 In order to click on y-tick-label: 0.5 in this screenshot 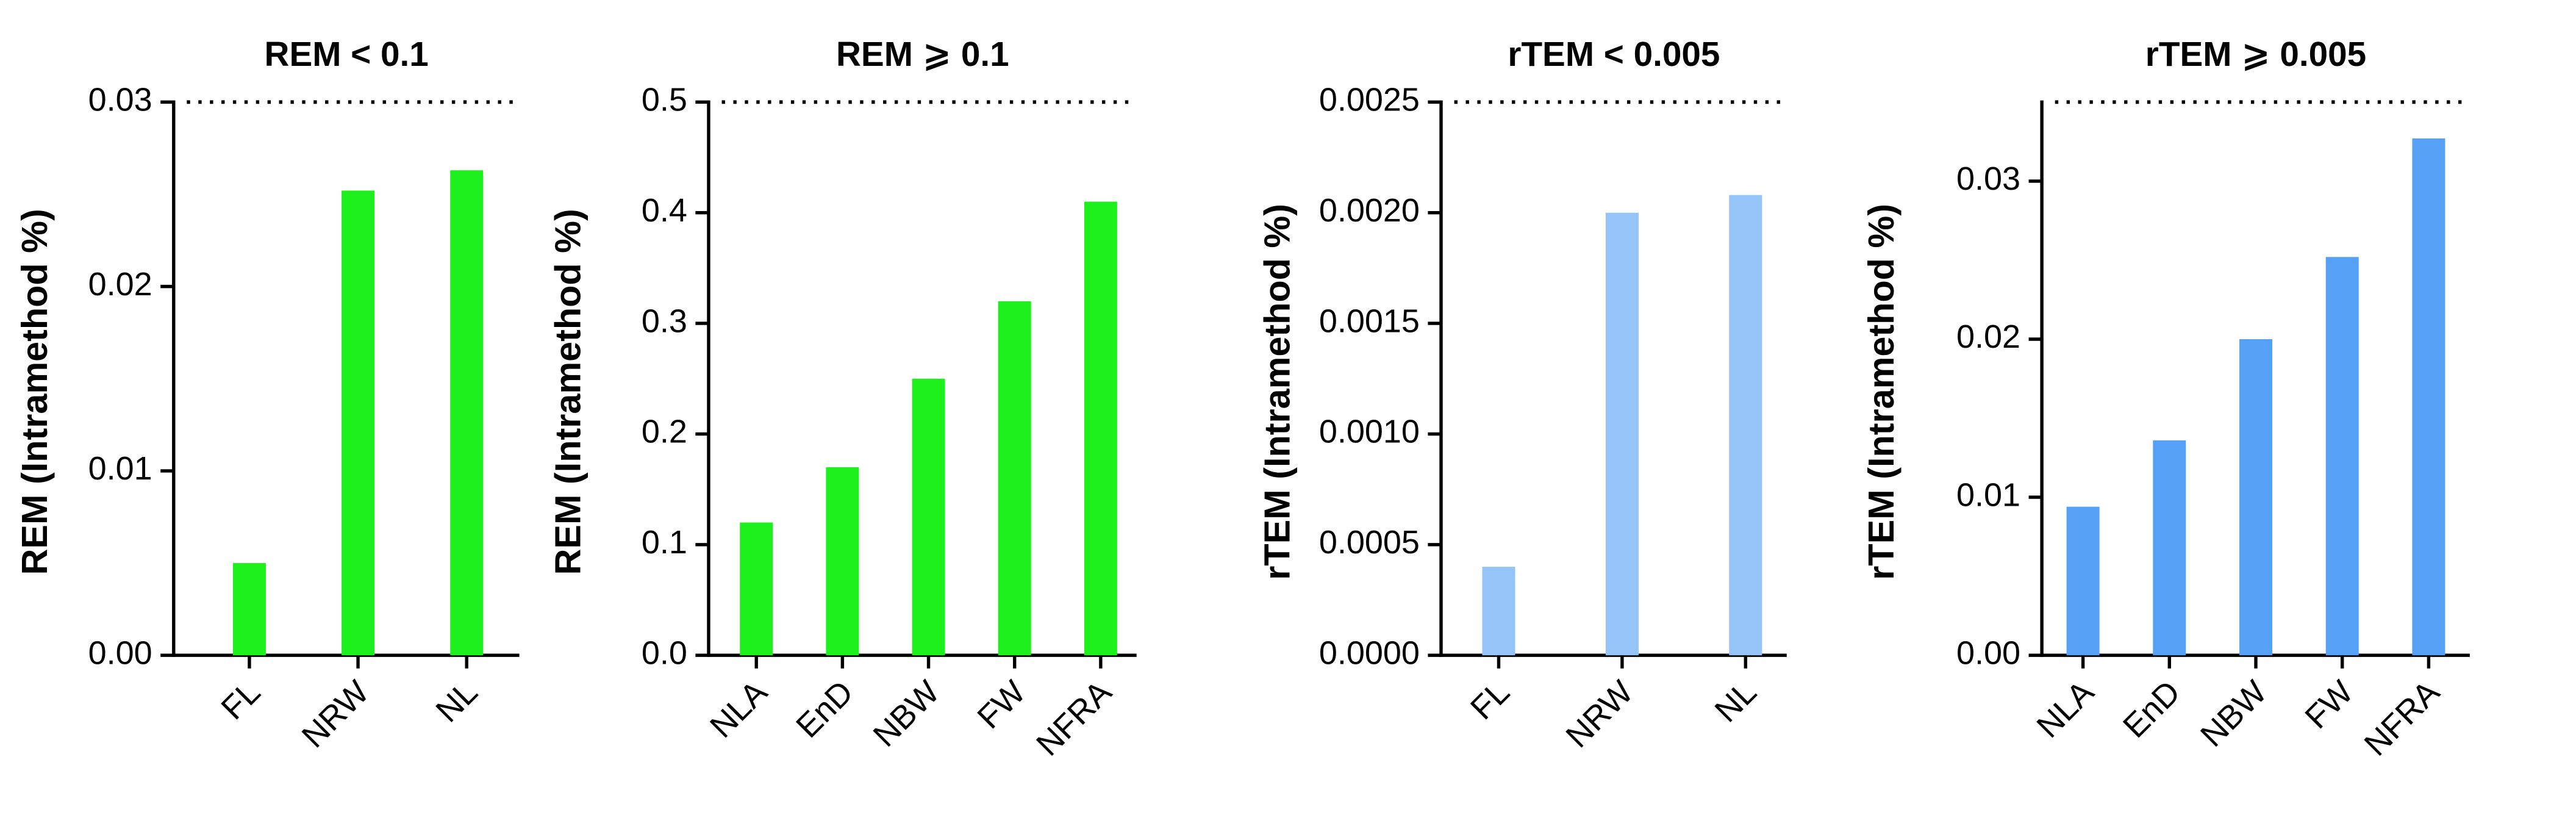, I will do `click(664, 100)`.